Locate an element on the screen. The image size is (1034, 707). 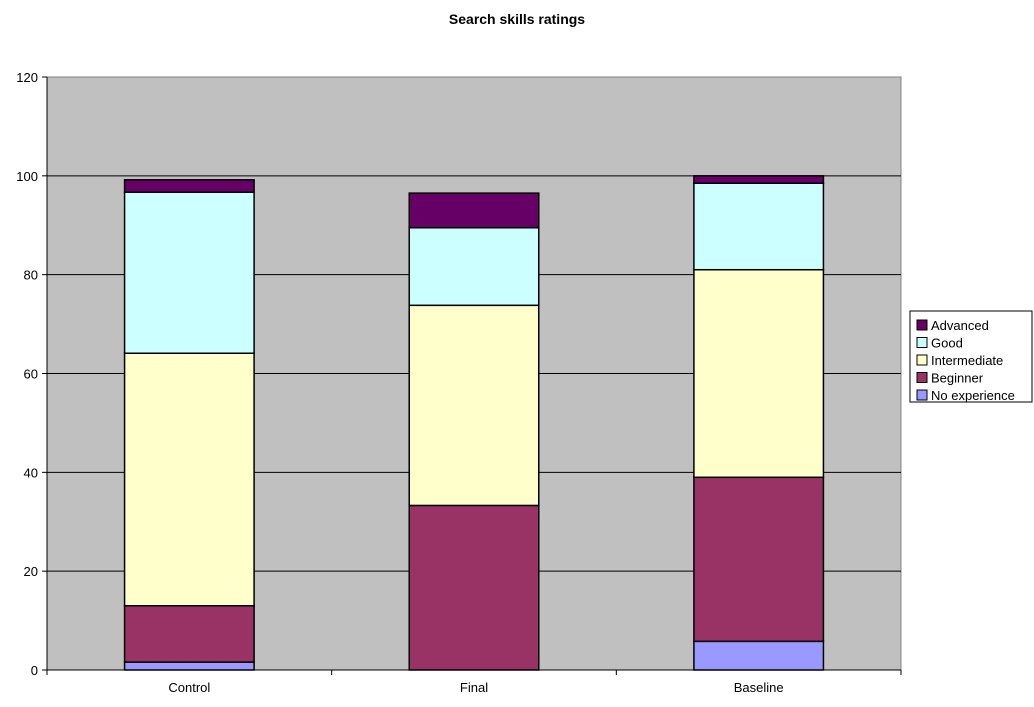
y-tick-label: 80 is located at coordinates (31, 275).